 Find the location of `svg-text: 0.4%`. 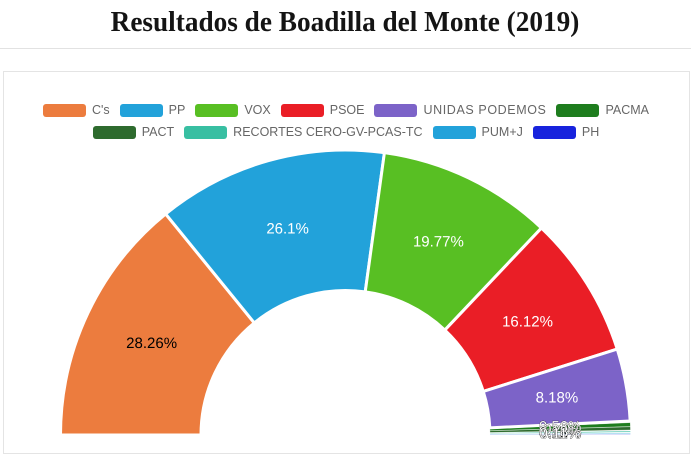

svg-text: 0.4% is located at coordinates (560, 430).